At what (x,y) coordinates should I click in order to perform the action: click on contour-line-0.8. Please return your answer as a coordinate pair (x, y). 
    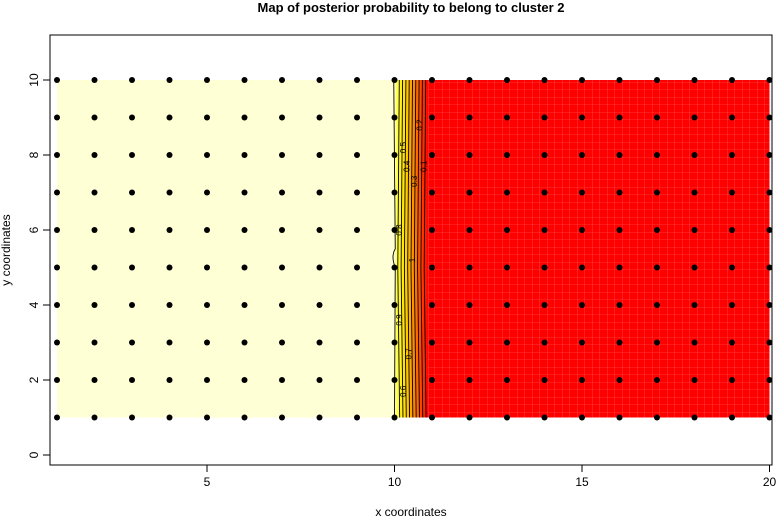
    Looking at the image, I should click on (402, 248).